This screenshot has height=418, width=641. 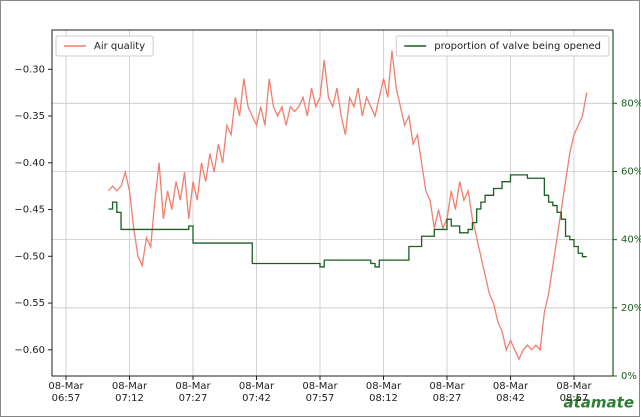 I want to click on x-tick-label: 08-Mar 07:57, so click(x=320, y=392).